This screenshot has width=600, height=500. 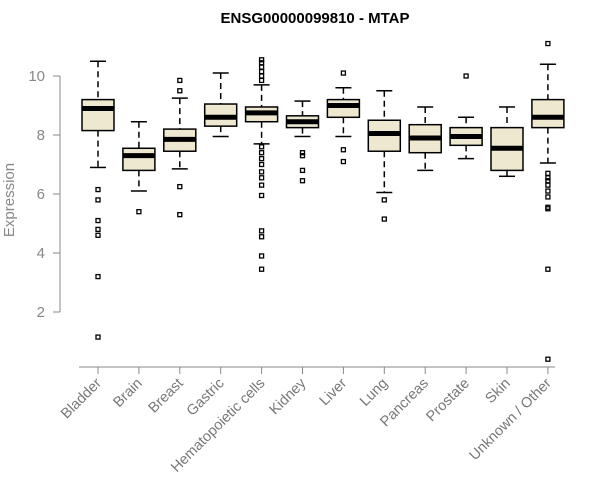 What do you see at coordinates (507, 142) in the screenshot?
I see `box-skin` at bounding box center [507, 142].